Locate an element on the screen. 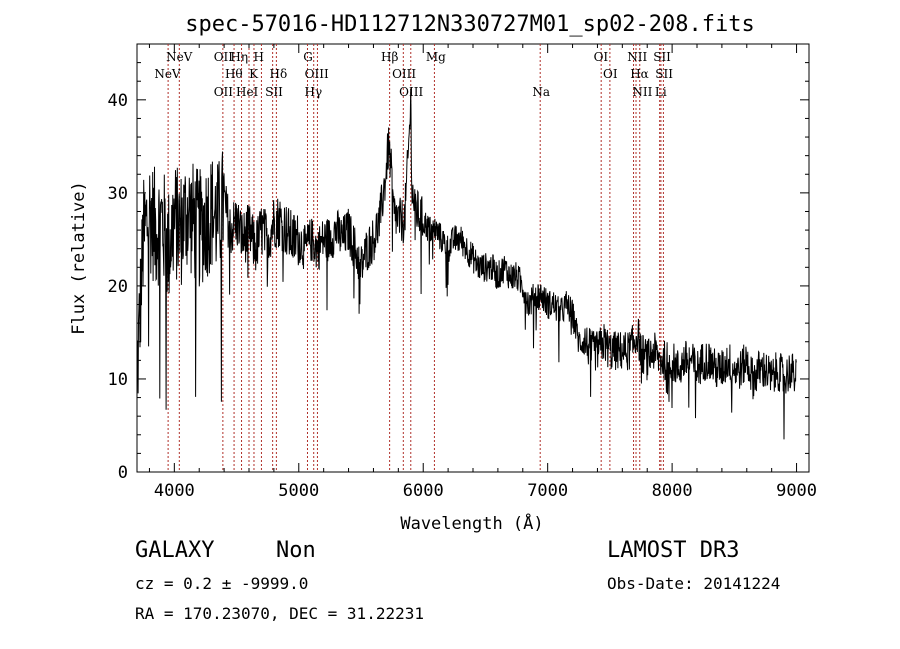 The height and width of the screenshot is (649, 900). line-label: Na is located at coordinates (541, 92).